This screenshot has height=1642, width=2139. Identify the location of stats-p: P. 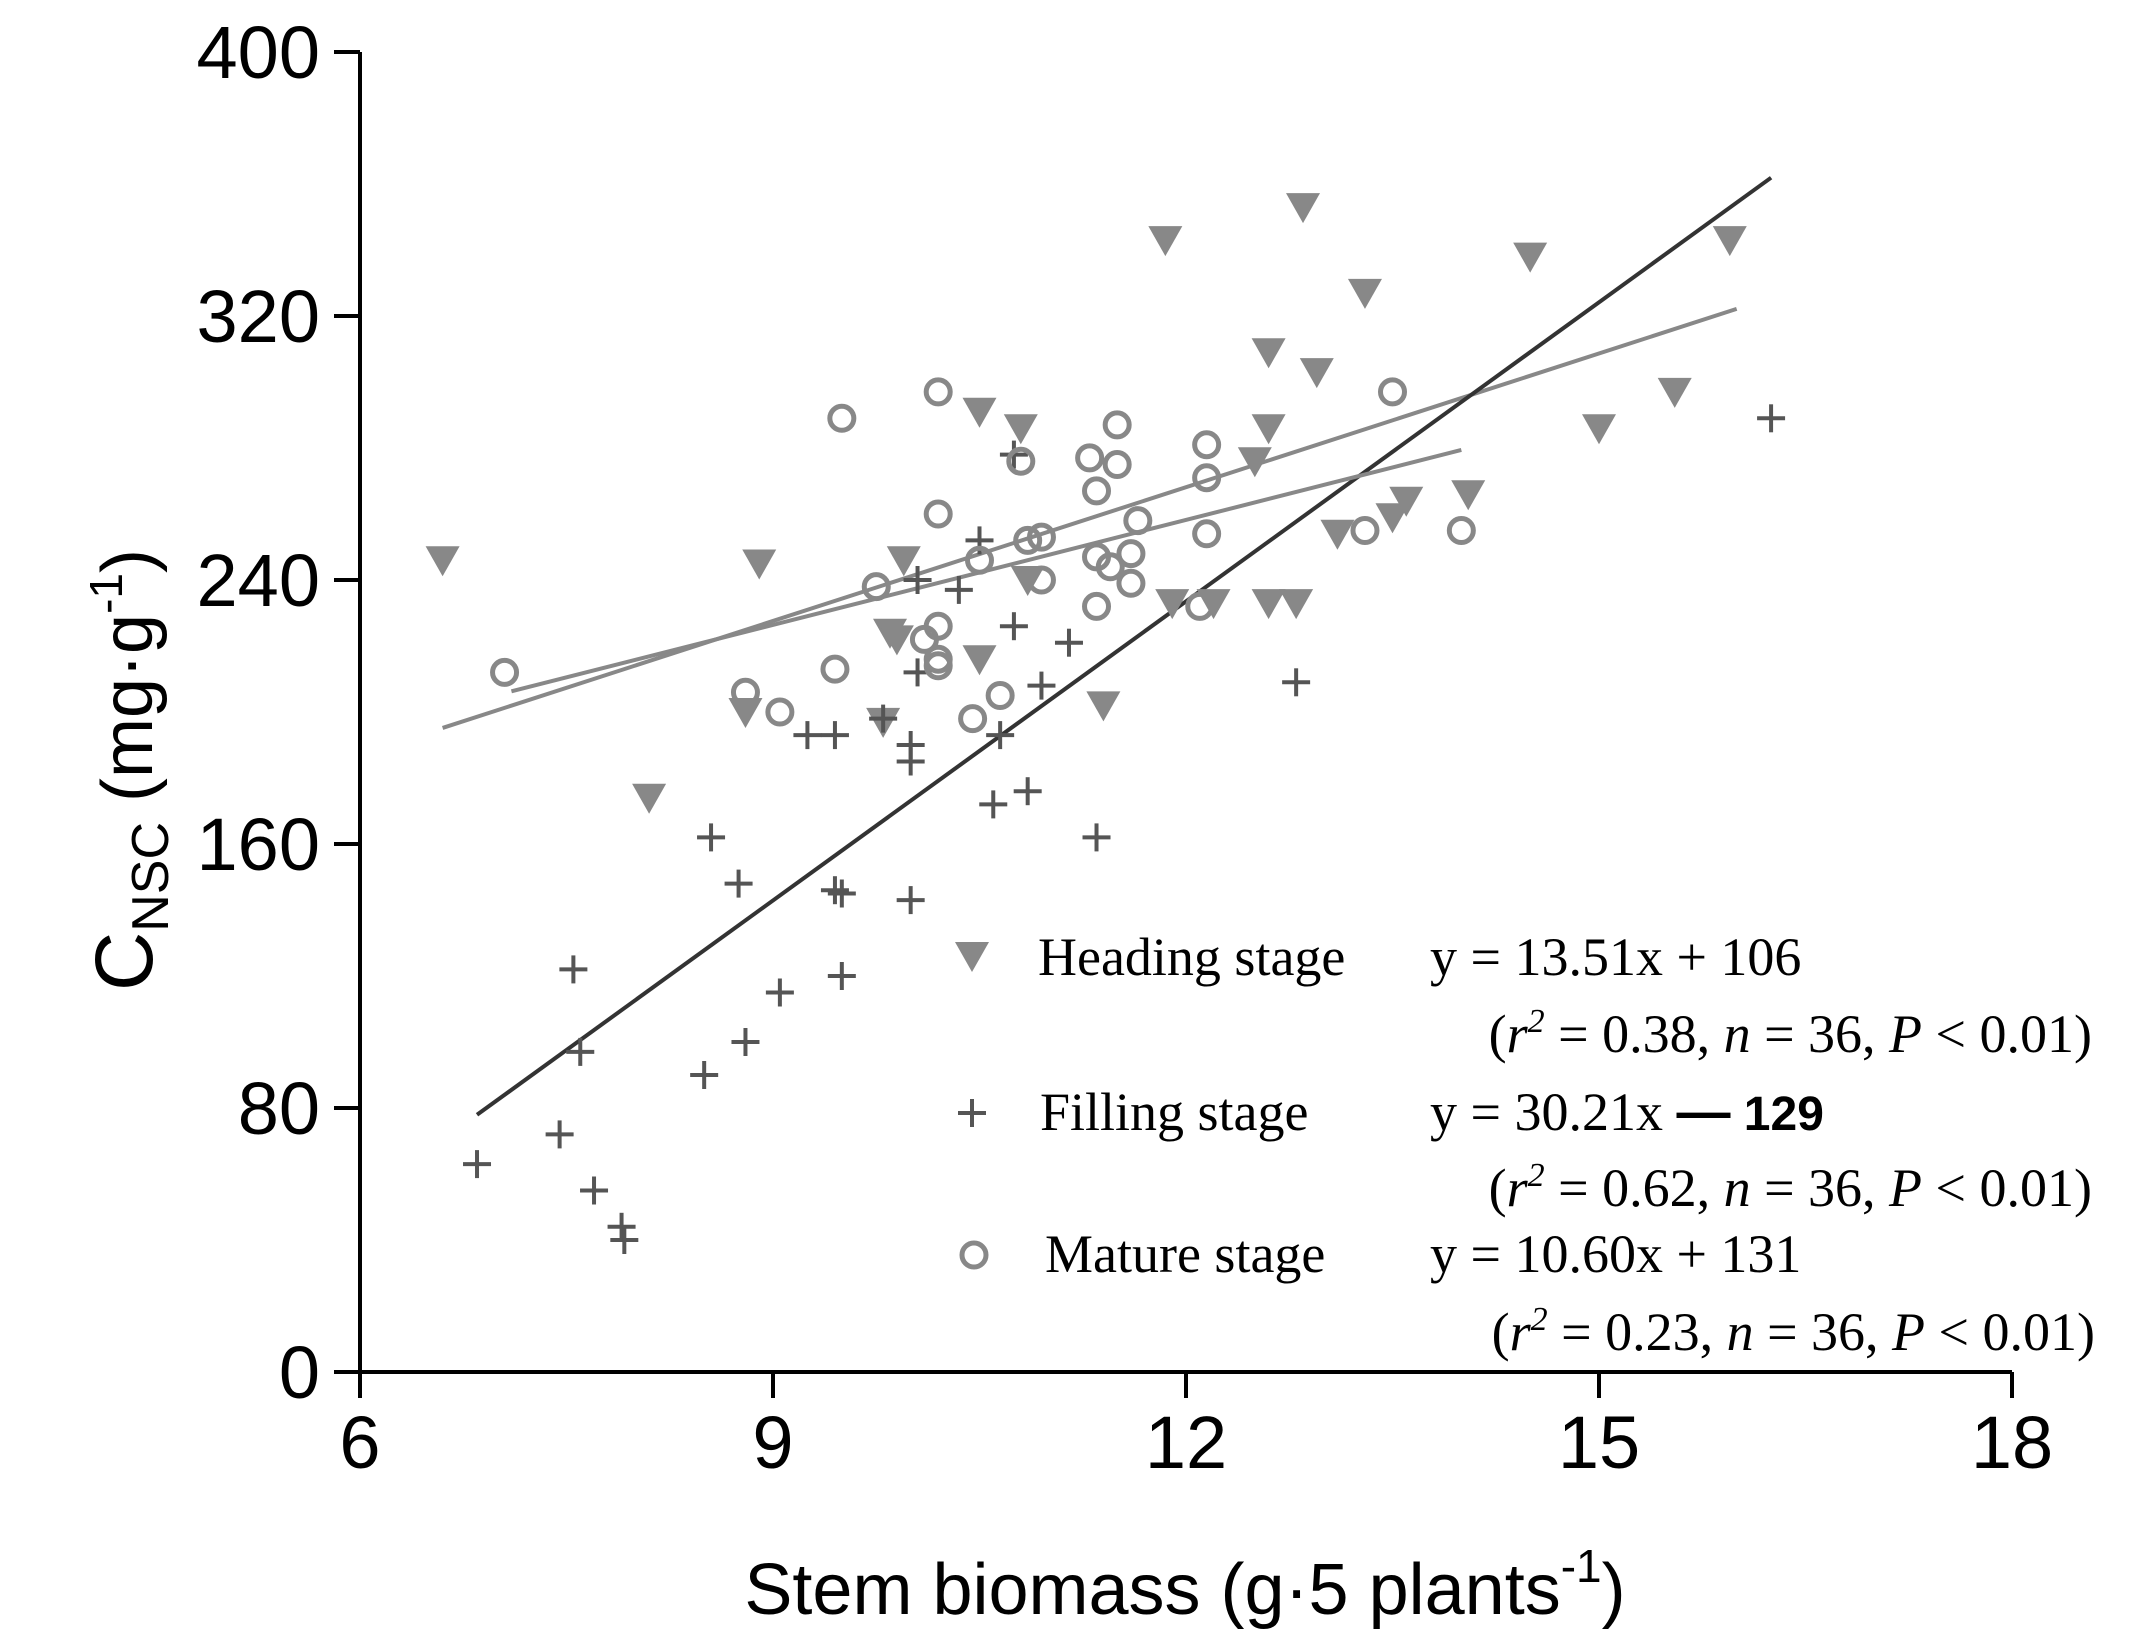
(1908, 1332).